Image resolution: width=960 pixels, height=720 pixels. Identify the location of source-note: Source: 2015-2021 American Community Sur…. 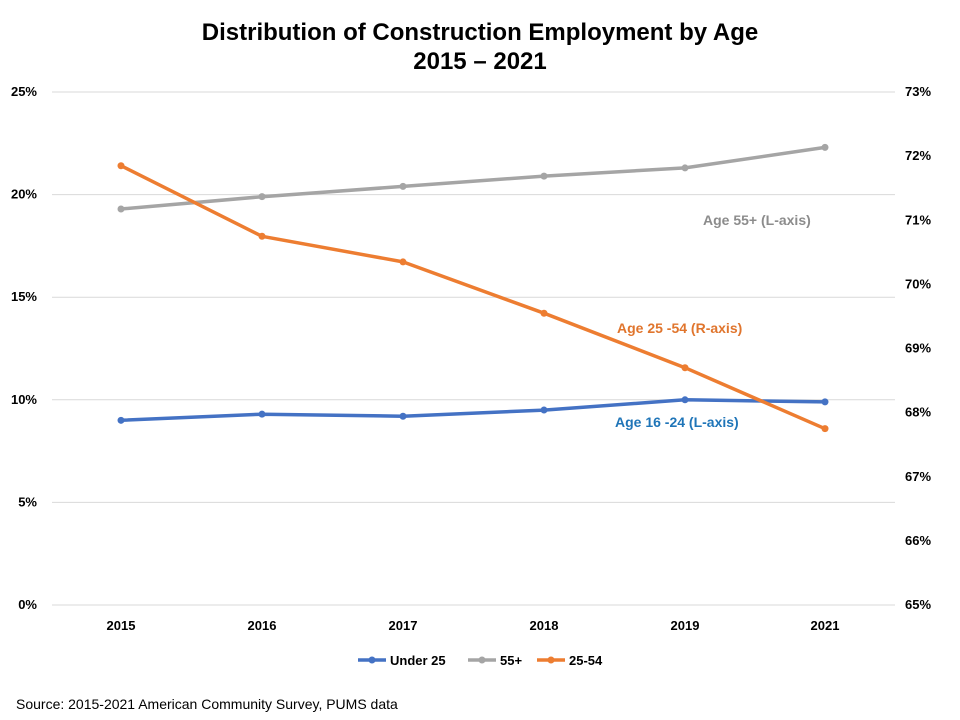
(207, 704).